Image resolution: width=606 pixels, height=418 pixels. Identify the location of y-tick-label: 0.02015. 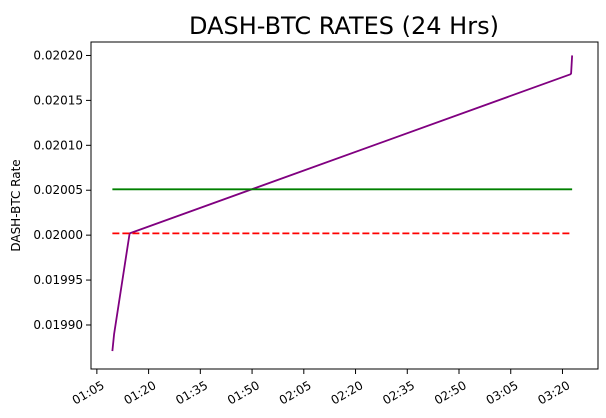
(58, 100).